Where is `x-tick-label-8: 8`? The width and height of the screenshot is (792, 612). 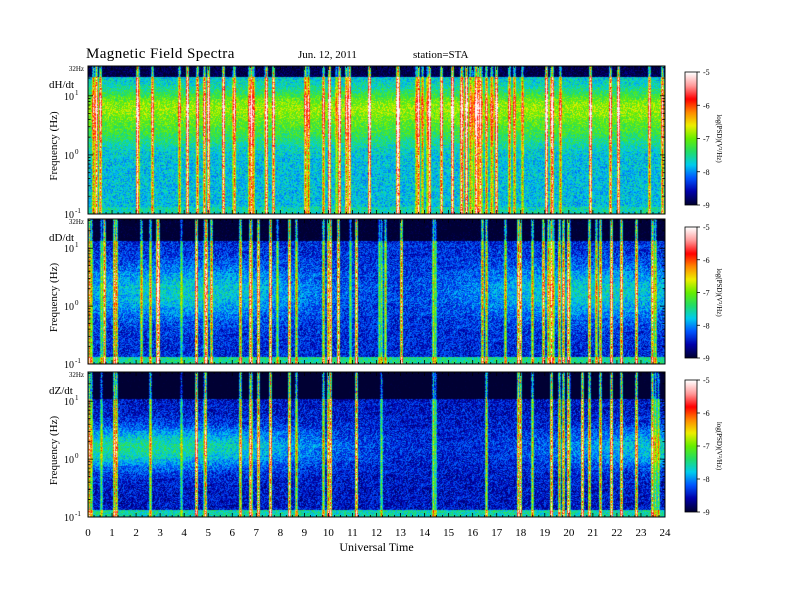 x-tick-label-8: 8 is located at coordinates (281, 533).